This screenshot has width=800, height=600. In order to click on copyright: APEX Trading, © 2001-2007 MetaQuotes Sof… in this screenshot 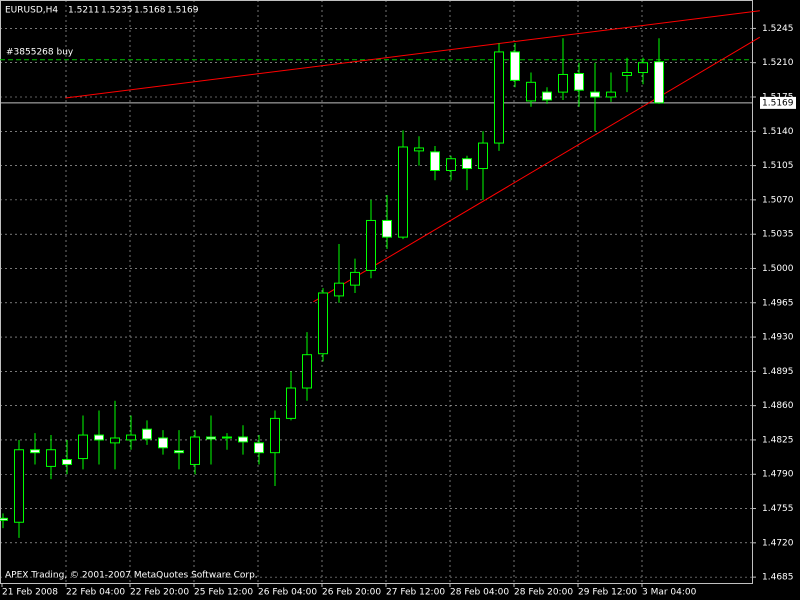, I will do `click(131, 576)`.